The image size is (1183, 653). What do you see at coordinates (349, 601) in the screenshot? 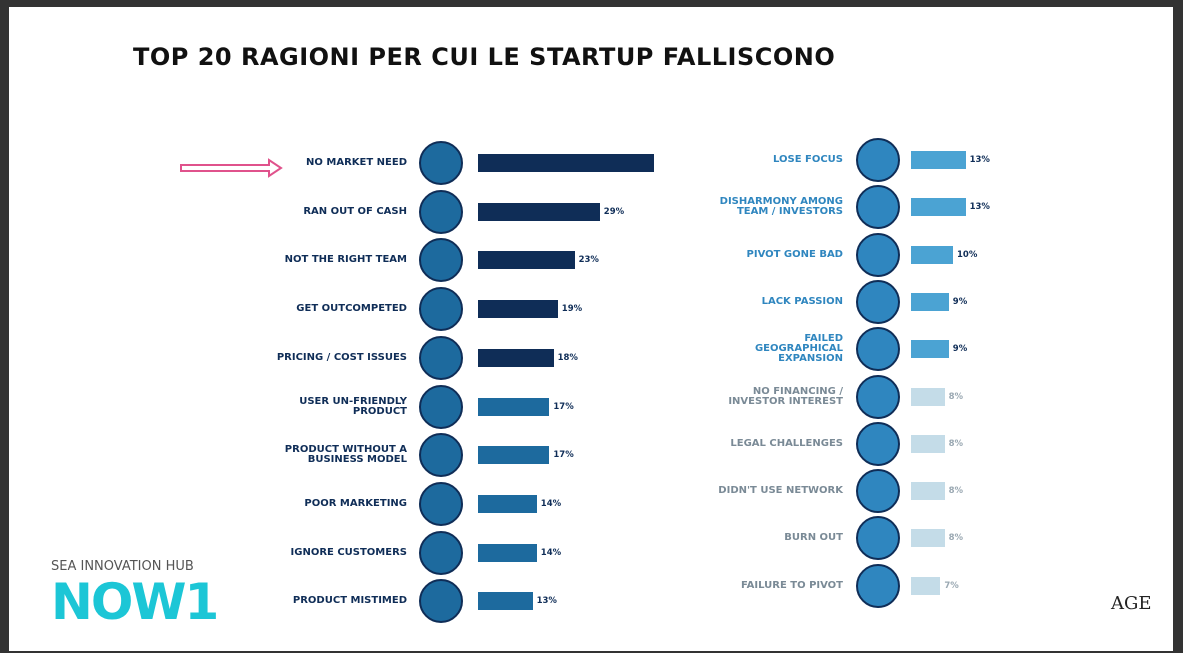
I see `category-label: PRODUCT MISTIMED` at bounding box center [349, 601].